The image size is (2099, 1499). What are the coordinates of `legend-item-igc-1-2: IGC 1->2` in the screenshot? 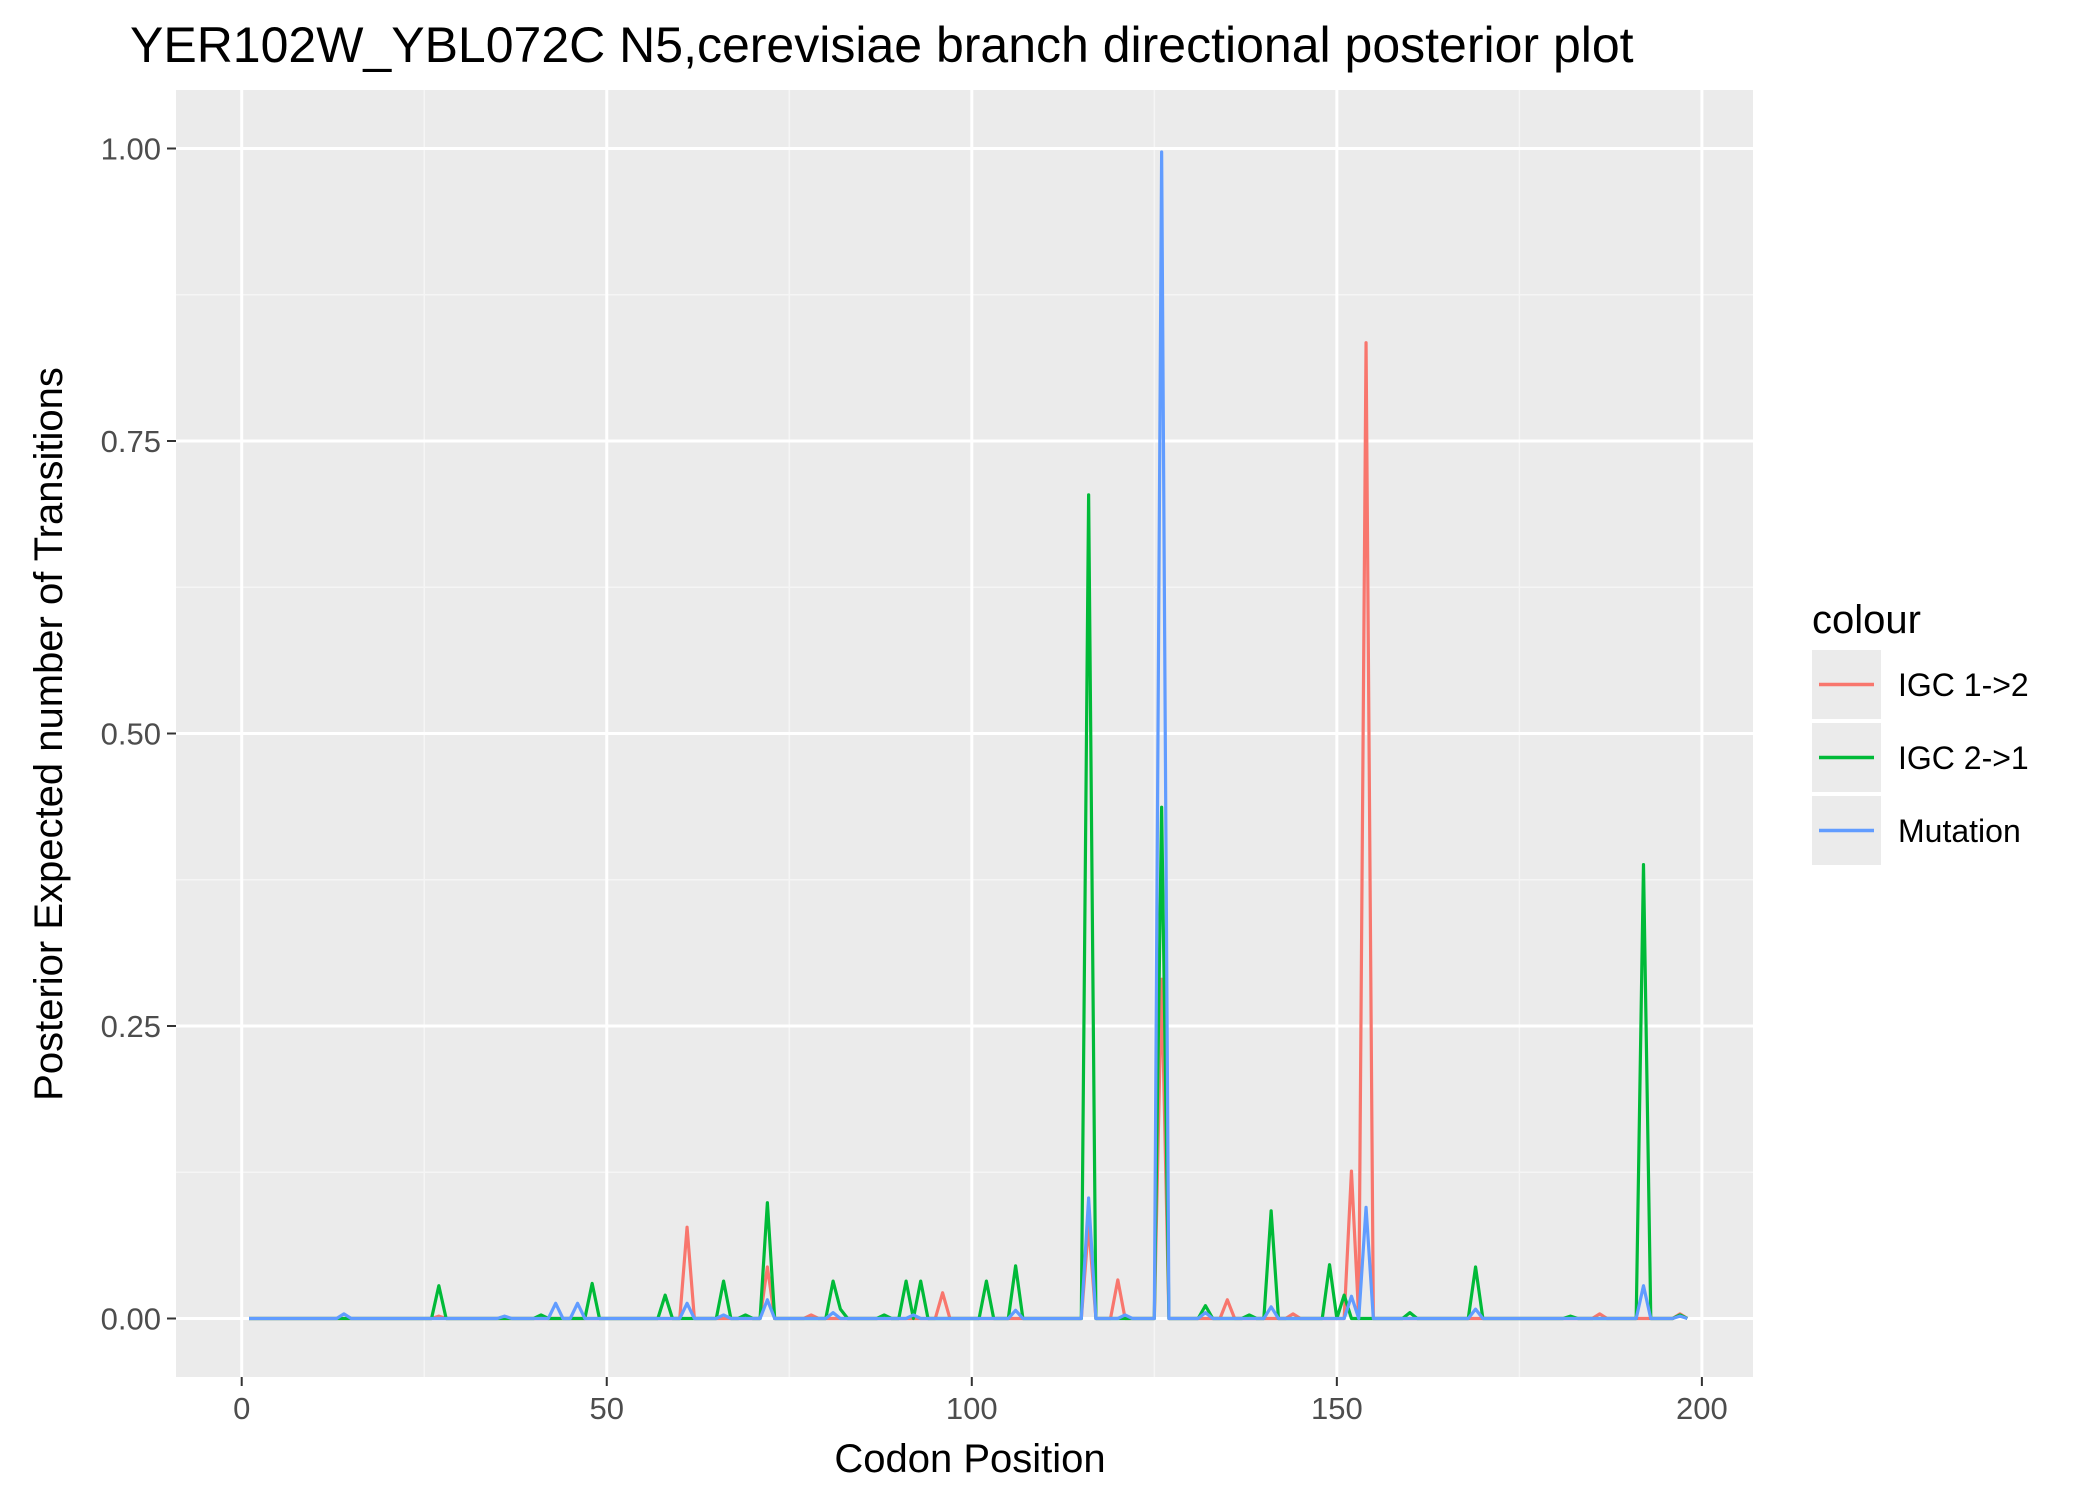 It's located at (1920, 684).